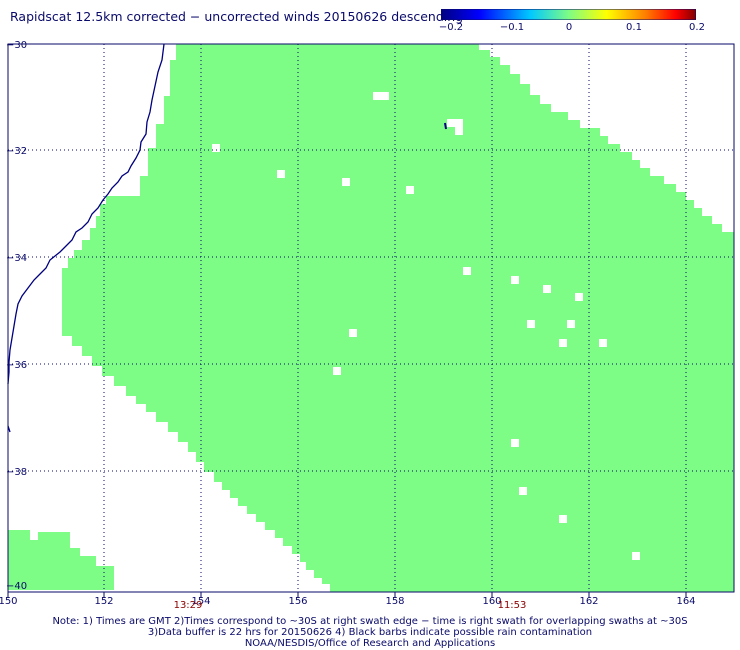 The height and width of the screenshot is (650, 740). Describe the element at coordinates (568, 14) in the screenshot. I see `colorbar` at that location.